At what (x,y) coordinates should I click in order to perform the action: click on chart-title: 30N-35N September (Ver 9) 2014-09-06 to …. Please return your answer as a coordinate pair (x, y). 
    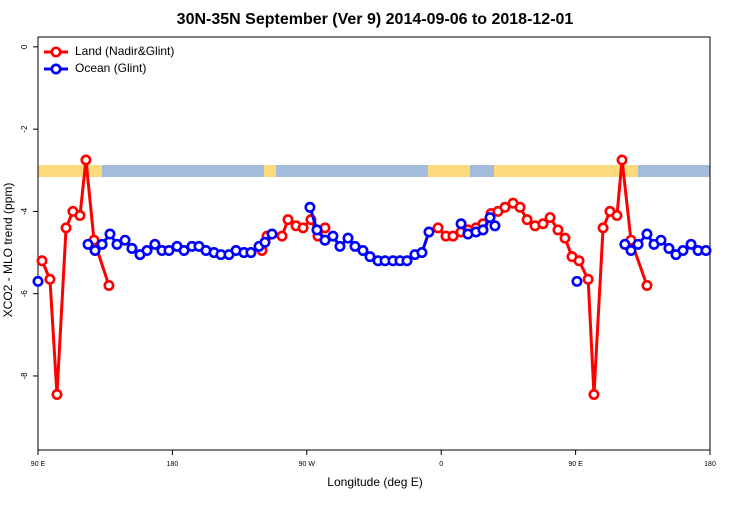
    Looking at the image, I should click on (375, 19).